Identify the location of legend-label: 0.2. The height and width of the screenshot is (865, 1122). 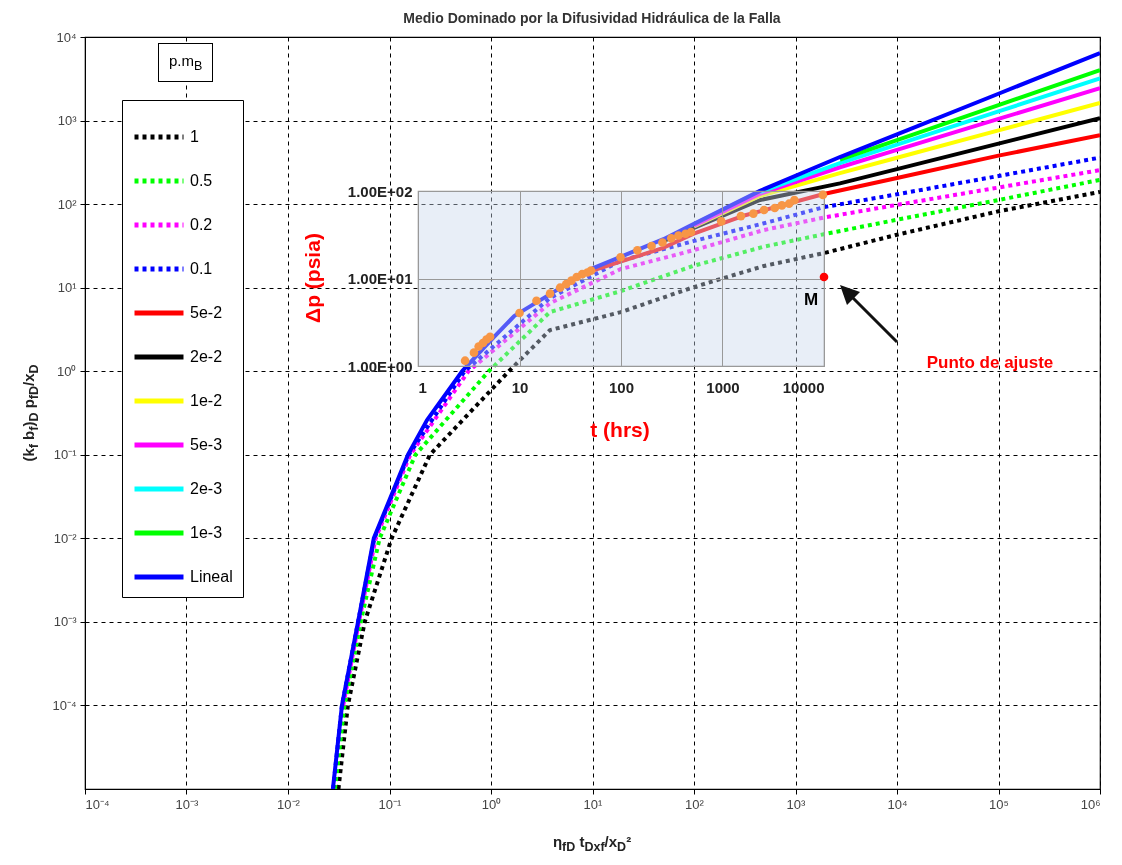
(201, 224).